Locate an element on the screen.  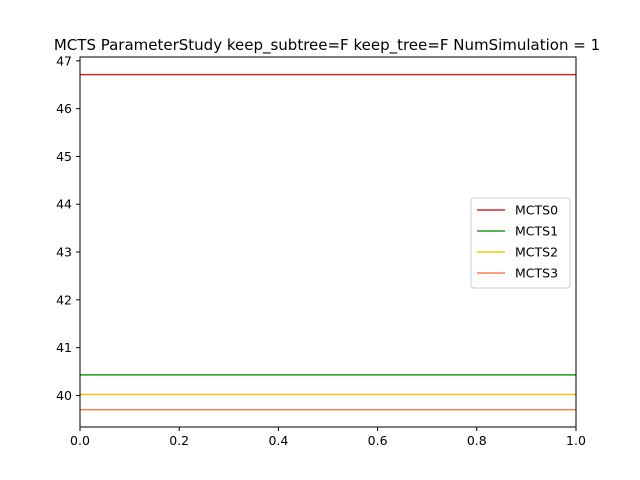
y-tick-label: 46 is located at coordinates (64, 108).